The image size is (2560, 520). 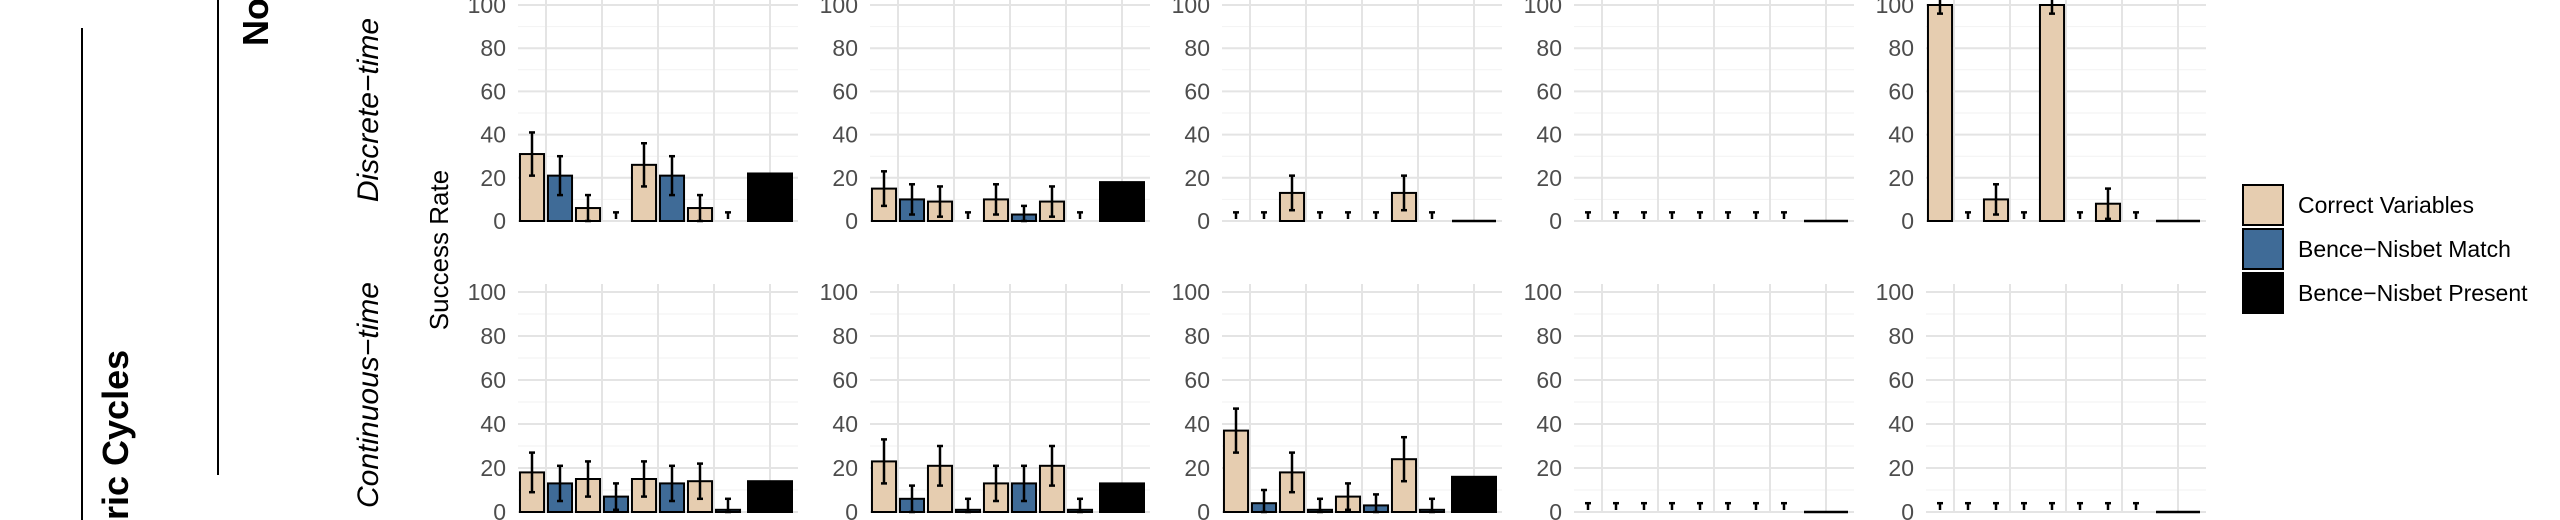 What do you see at coordinates (2263, 249) in the screenshot?
I see `legend-key-bence-nisbet-match` at bounding box center [2263, 249].